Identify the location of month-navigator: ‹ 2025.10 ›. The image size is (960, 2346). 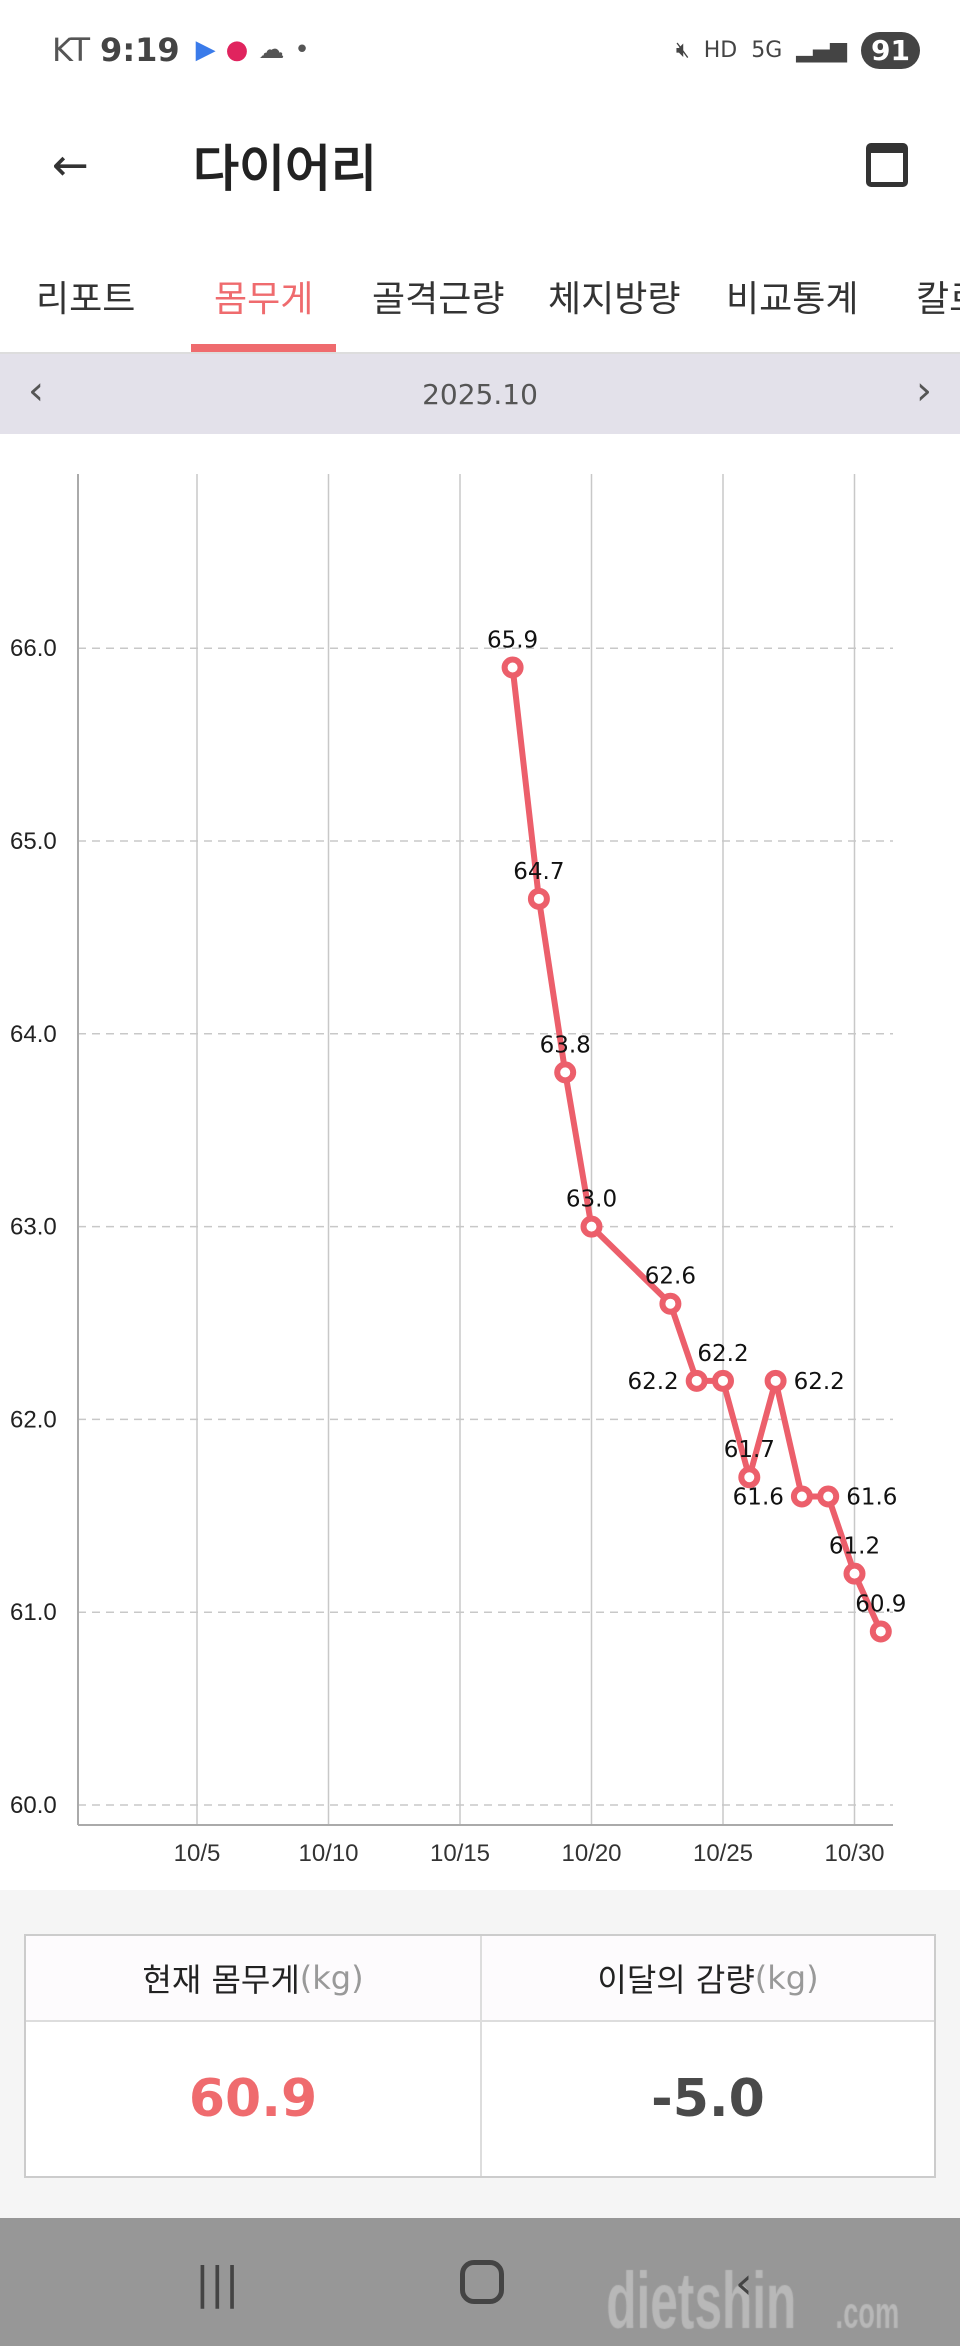
(480, 394).